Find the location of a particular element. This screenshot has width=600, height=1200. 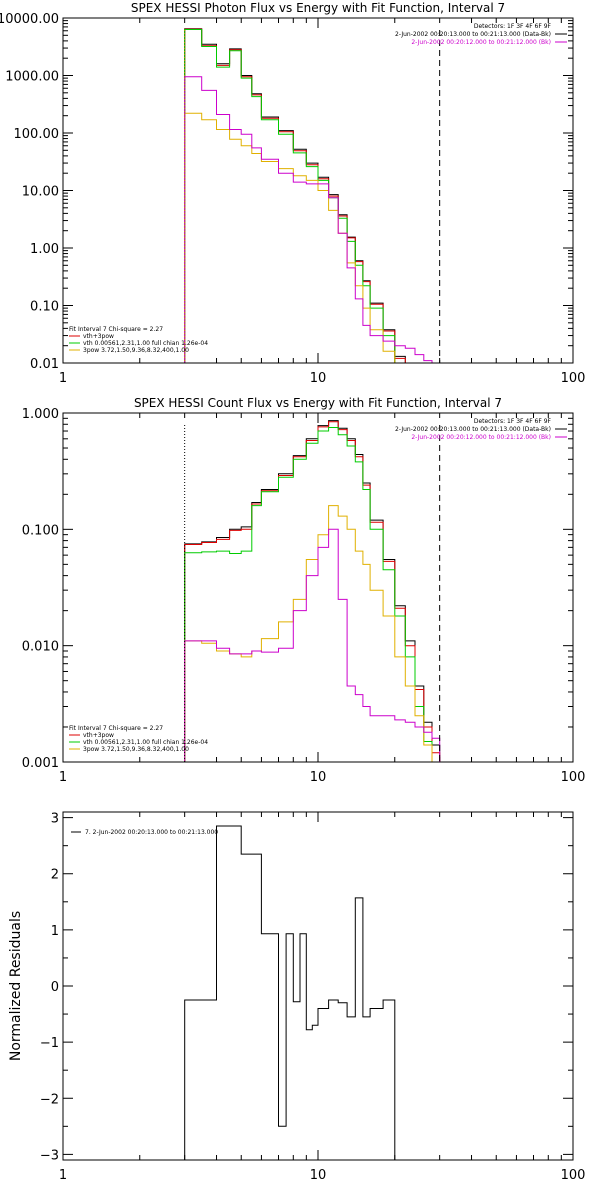

y-tick-label: −1 is located at coordinates (49, 1043).